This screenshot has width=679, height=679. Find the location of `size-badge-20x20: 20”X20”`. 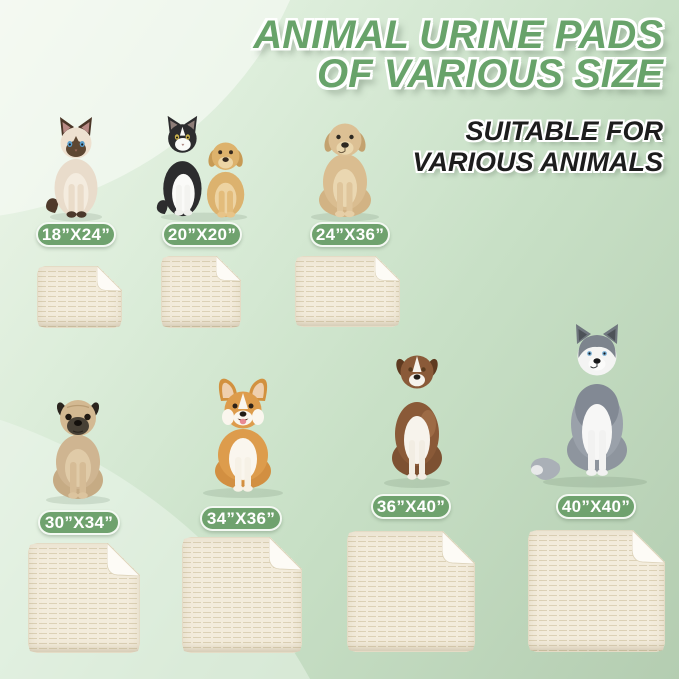

size-badge-20x20: 20”X20” is located at coordinates (202, 234).